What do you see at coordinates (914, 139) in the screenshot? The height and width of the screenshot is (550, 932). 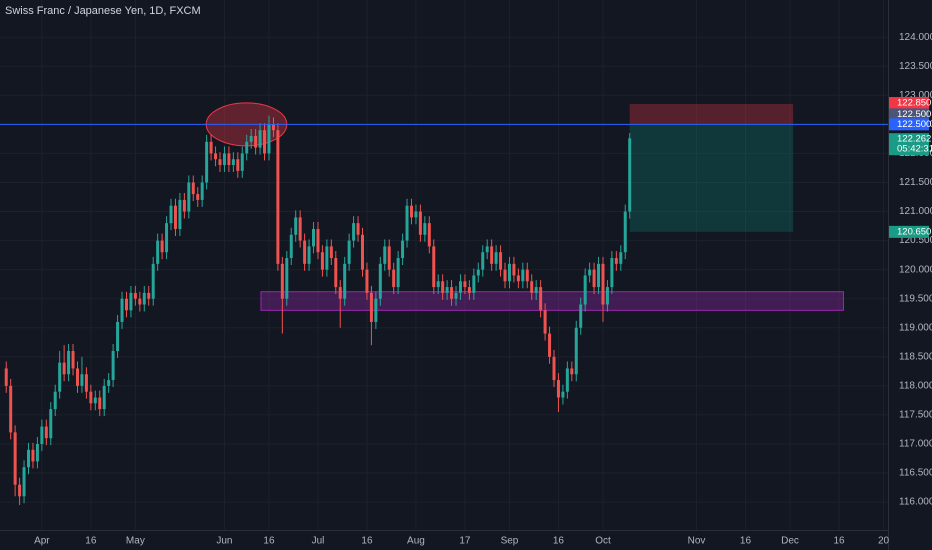 I see `price-label: 122.262` at bounding box center [914, 139].